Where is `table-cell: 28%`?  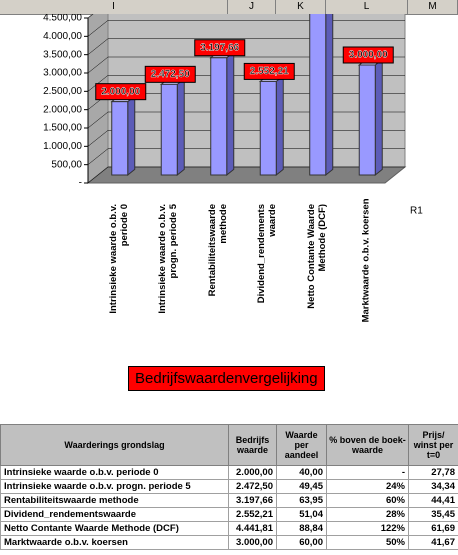 table-cell: 28% is located at coordinates (367, 514).